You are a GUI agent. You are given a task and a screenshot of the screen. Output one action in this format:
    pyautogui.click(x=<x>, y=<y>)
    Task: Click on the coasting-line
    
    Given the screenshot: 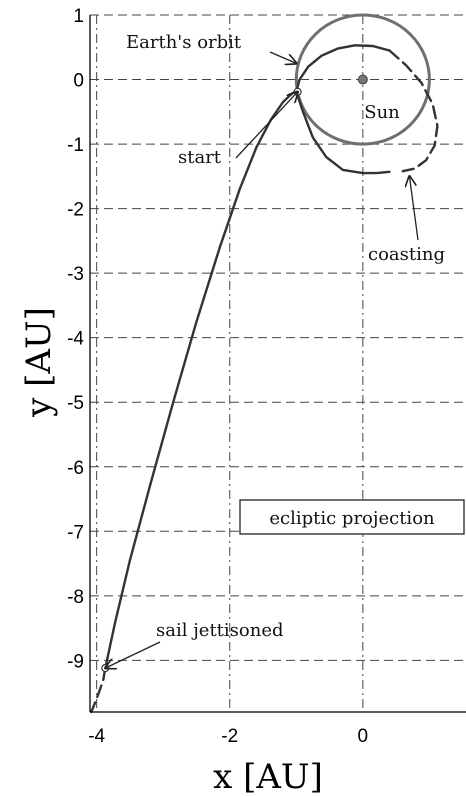 What is the action you would take?
    pyautogui.click(x=413, y=111)
    